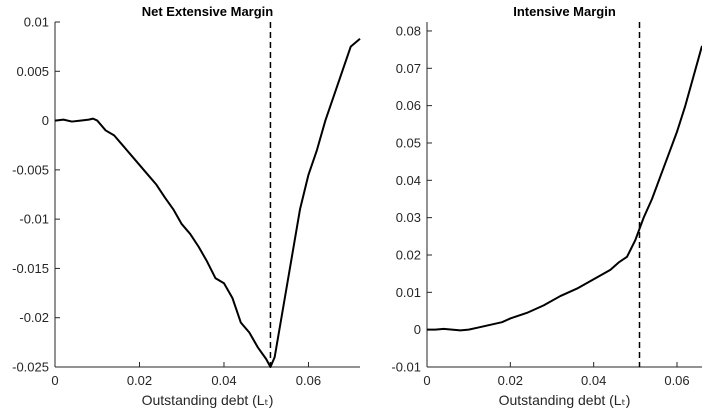 This screenshot has height=419, width=702. Describe the element at coordinates (30, 268) in the screenshot. I see `y-tick-label: -0.015` at that location.